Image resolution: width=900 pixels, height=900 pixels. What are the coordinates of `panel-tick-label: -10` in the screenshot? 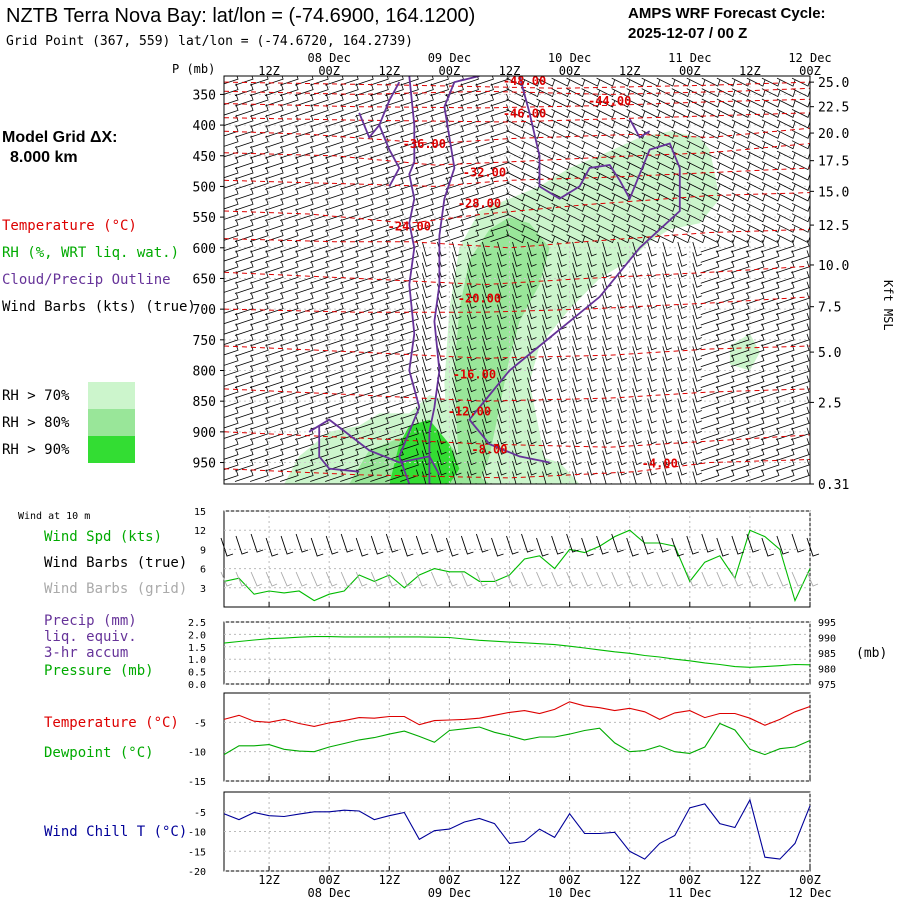 It's located at (197, 753).